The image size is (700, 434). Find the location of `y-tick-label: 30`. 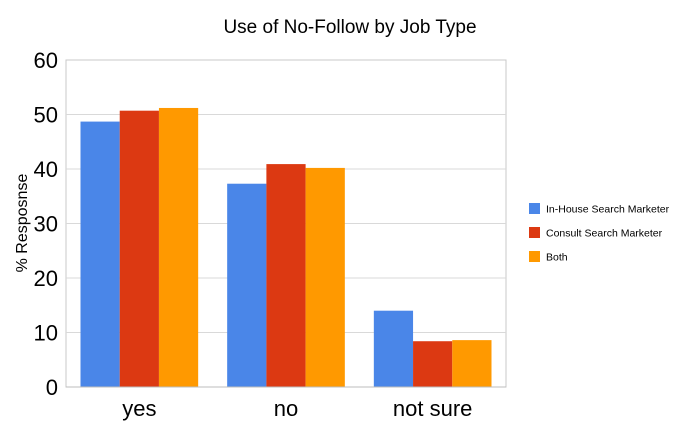

y-tick-label: 30 is located at coordinates (46, 224).